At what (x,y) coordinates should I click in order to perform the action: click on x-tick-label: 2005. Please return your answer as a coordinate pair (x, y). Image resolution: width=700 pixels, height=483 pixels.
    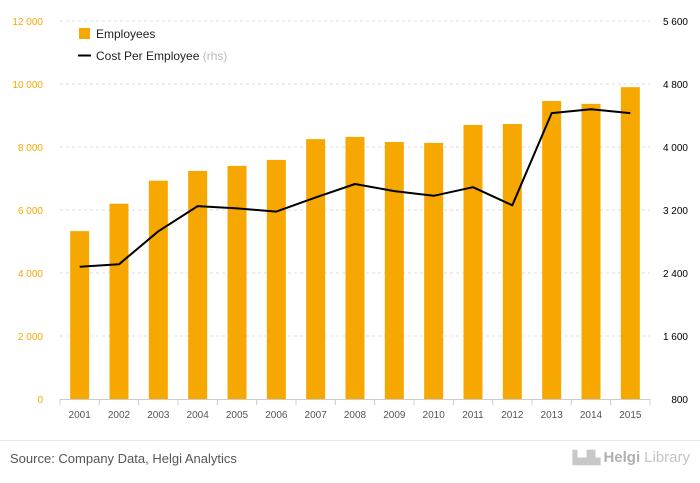
    Looking at the image, I should click on (237, 415).